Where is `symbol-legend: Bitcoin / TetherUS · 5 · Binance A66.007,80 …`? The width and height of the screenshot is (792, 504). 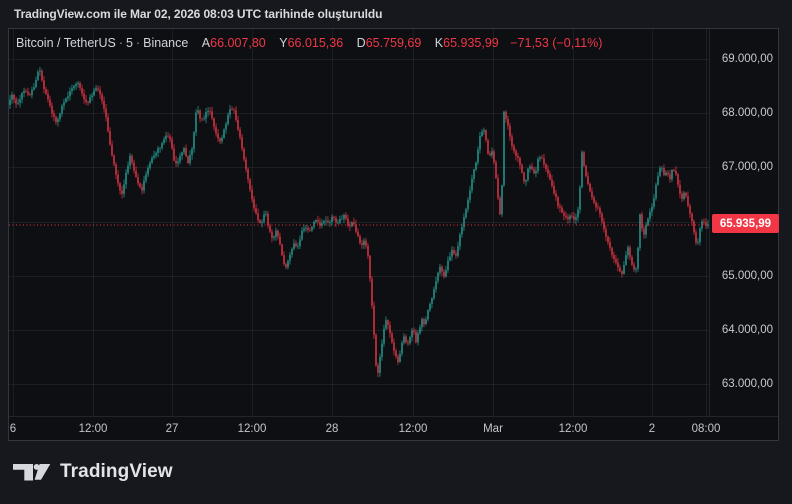
symbol-legend: Bitcoin / TetherUS · 5 · Binance A66.007,80 … is located at coordinates (309, 43).